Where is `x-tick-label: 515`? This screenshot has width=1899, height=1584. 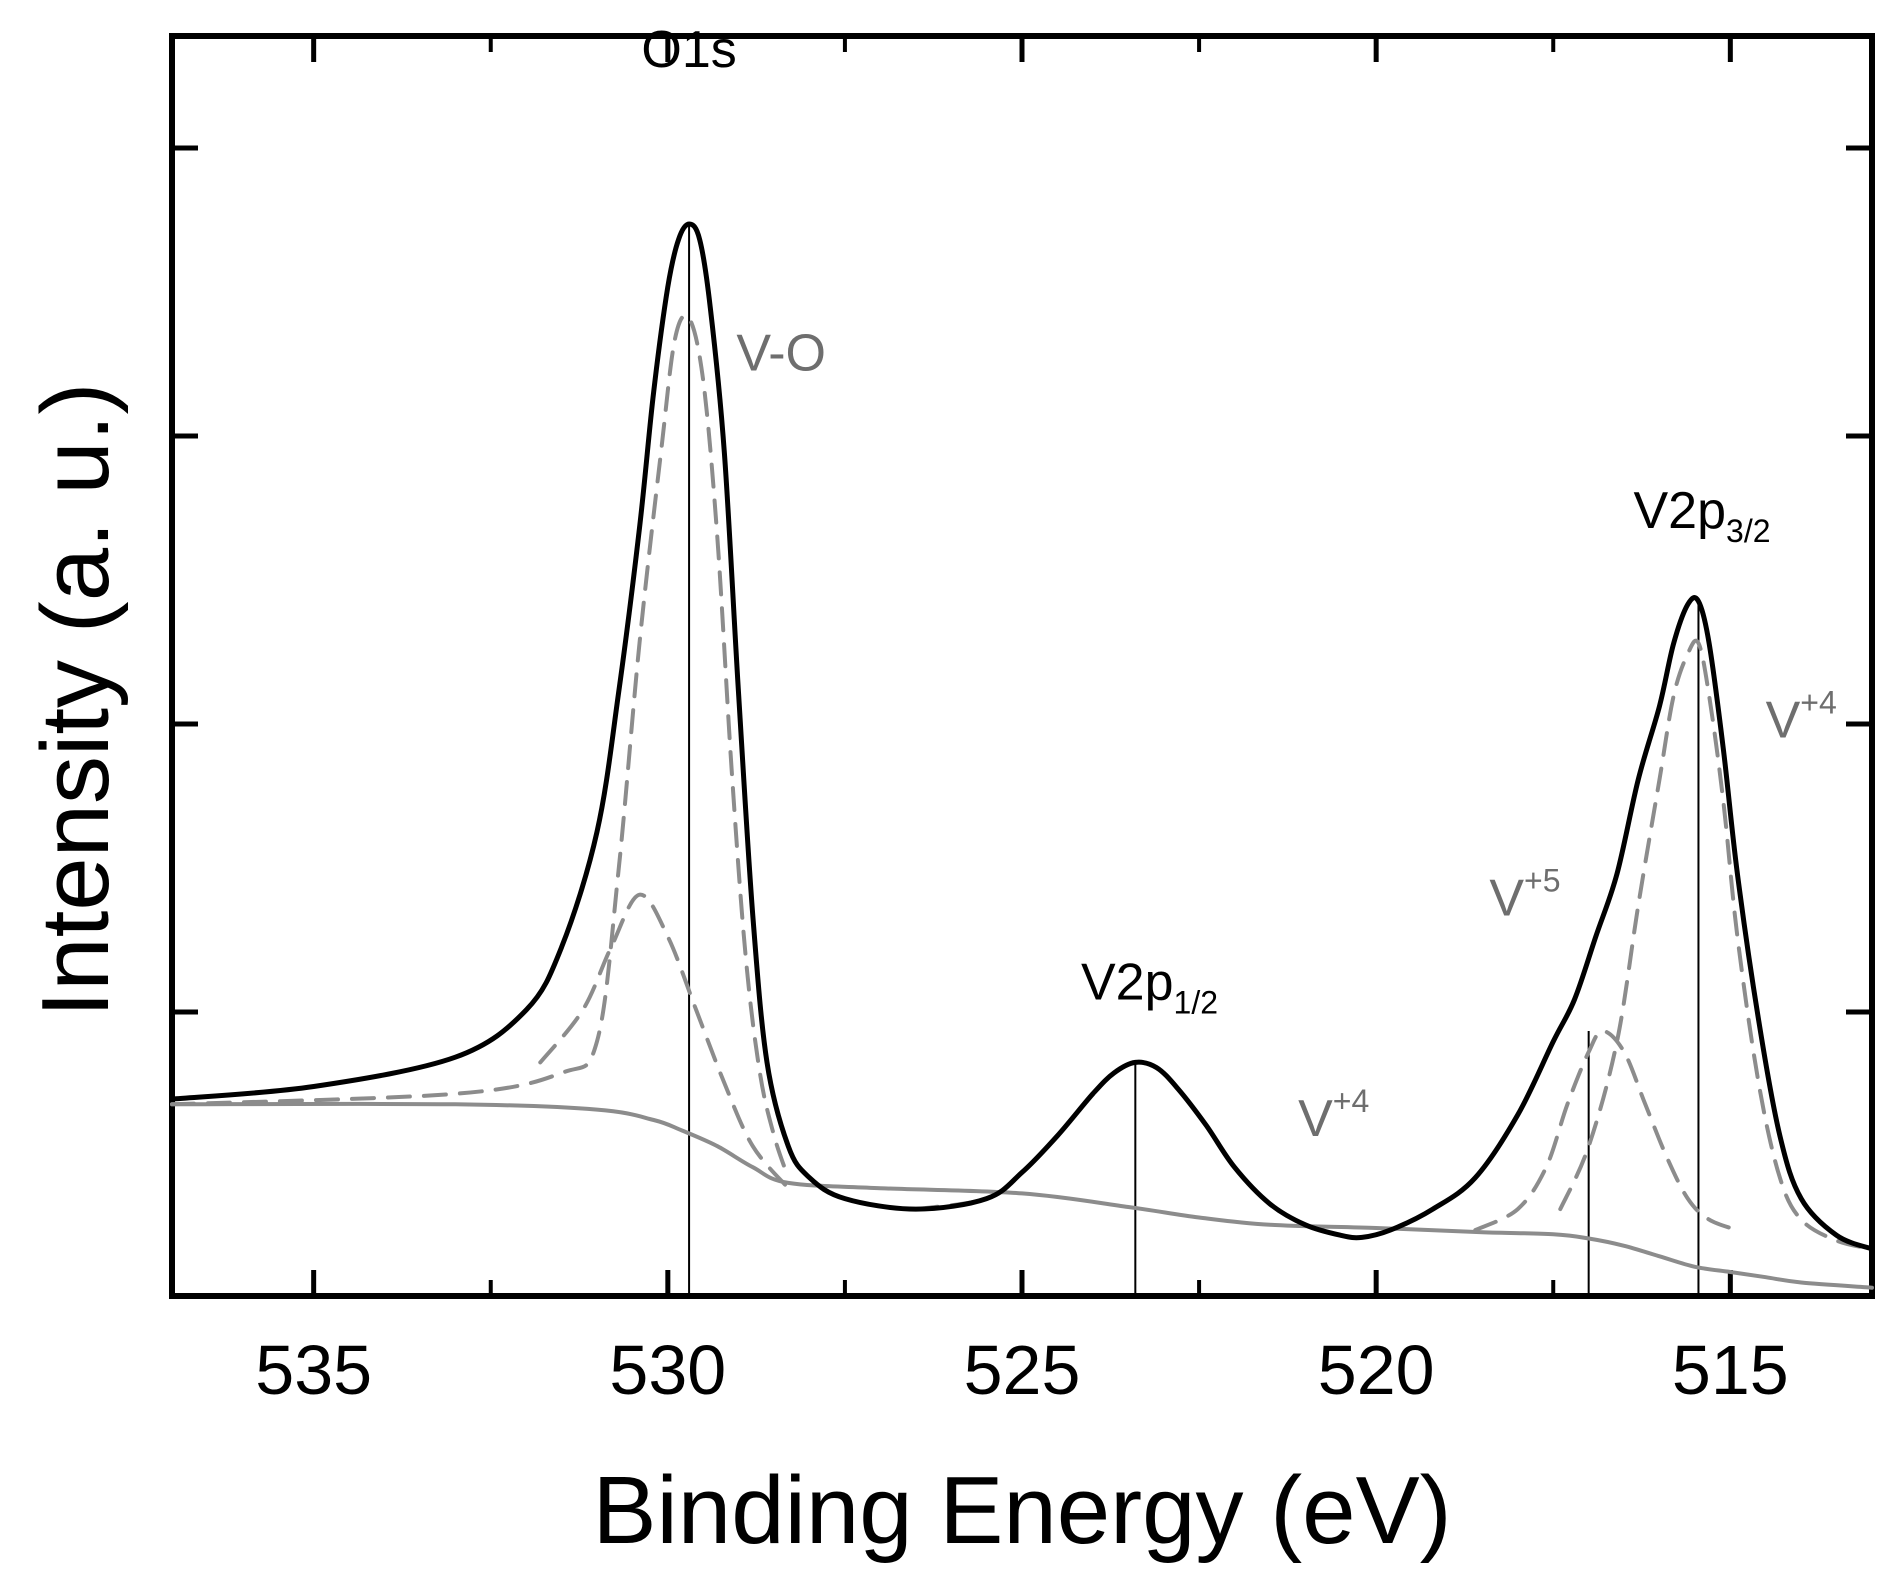
x-tick-label: 515 is located at coordinates (1730, 1370).